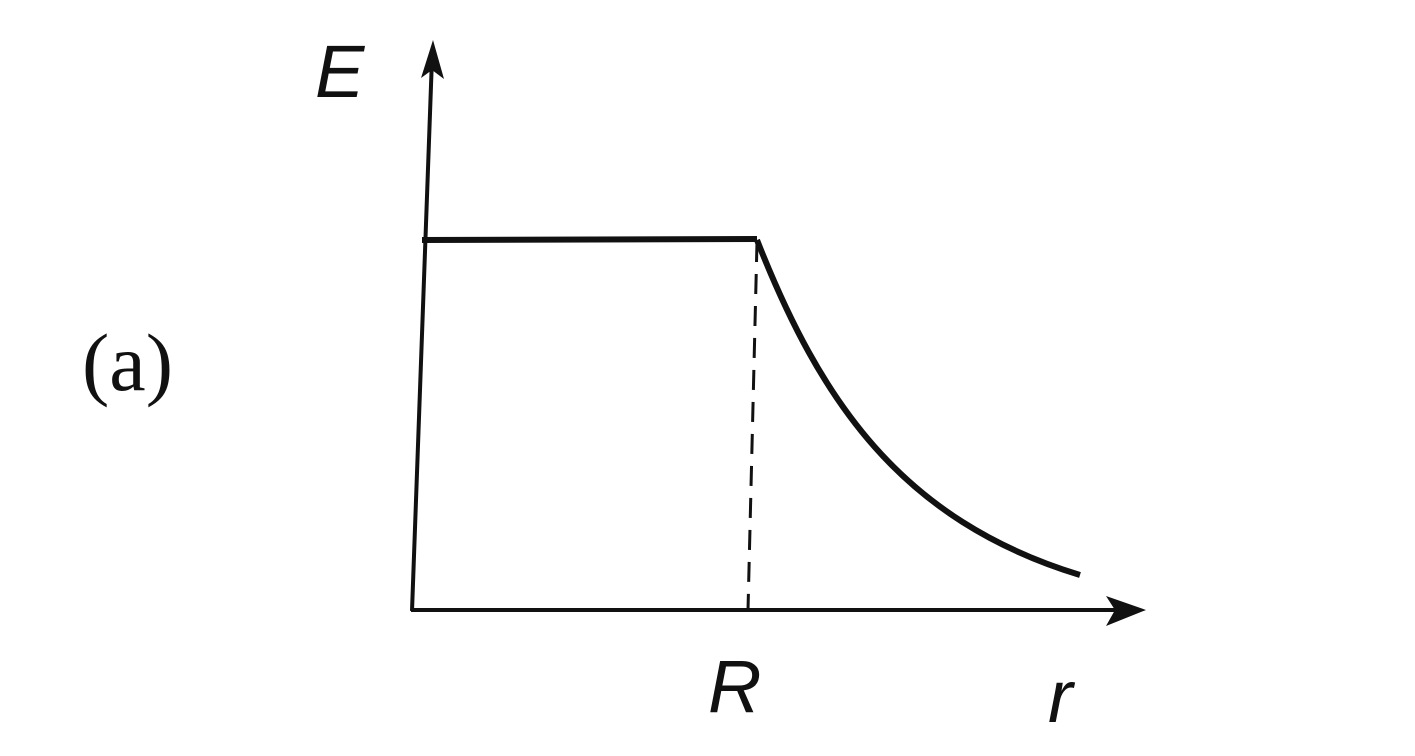 The height and width of the screenshot is (756, 1415). I want to click on x-axis-label: r, so click(1062, 696).